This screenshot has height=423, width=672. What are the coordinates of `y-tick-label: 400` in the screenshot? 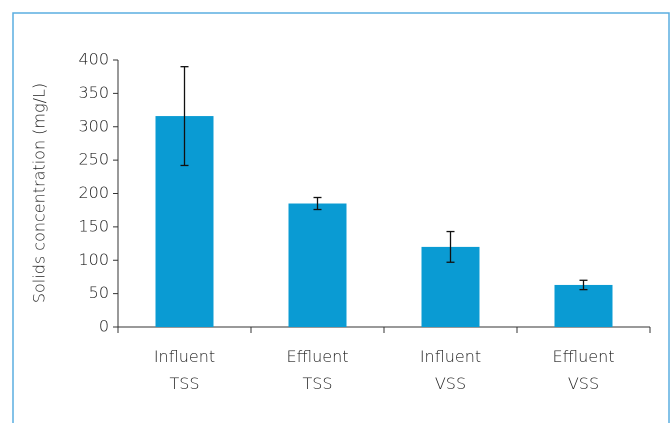 It's located at (93, 59).